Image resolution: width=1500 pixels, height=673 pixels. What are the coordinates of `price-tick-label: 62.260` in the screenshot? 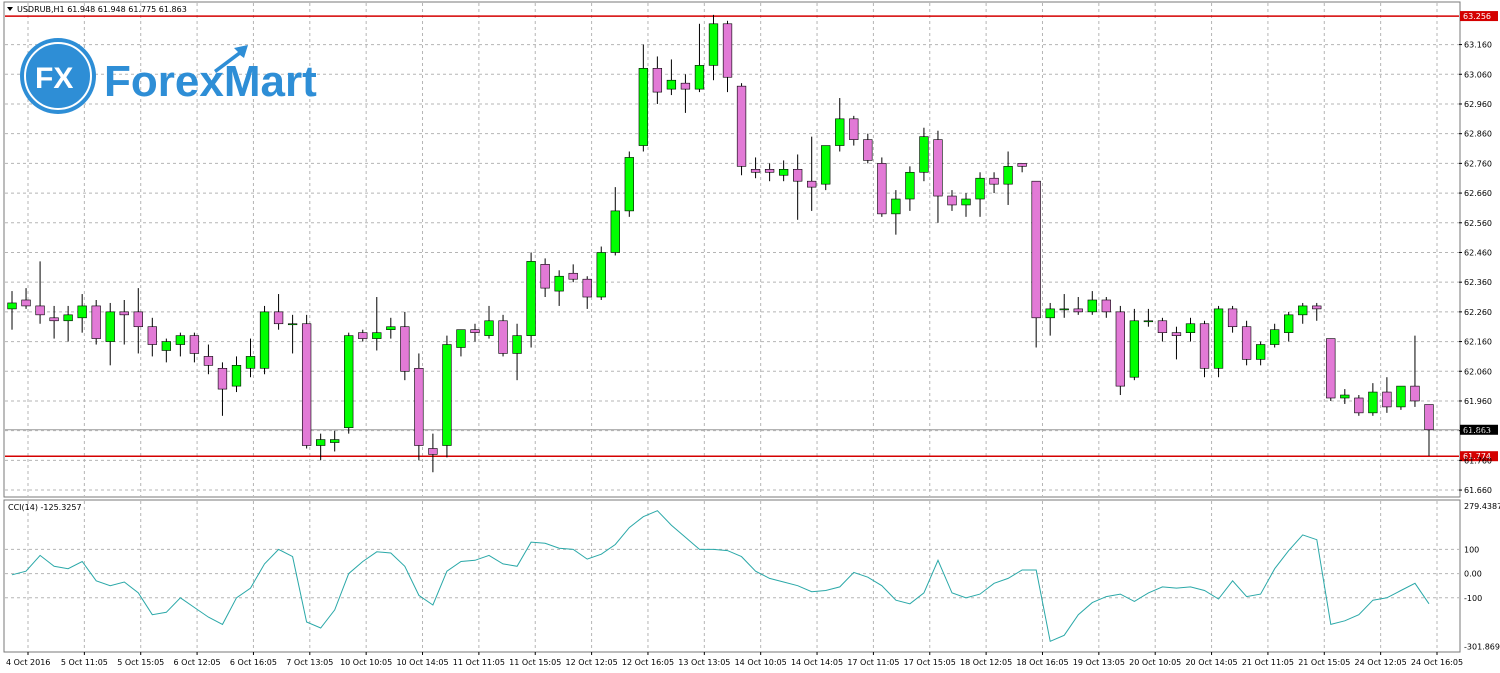 It's located at (1478, 312).